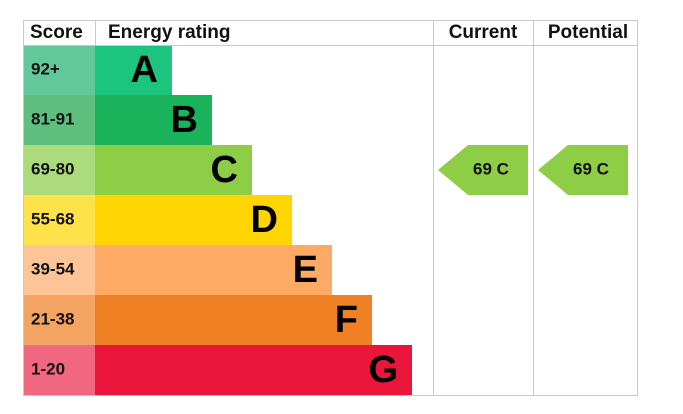 This screenshot has width=683, height=414. Describe the element at coordinates (483, 32) in the screenshot. I see `header-current: Current` at that location.